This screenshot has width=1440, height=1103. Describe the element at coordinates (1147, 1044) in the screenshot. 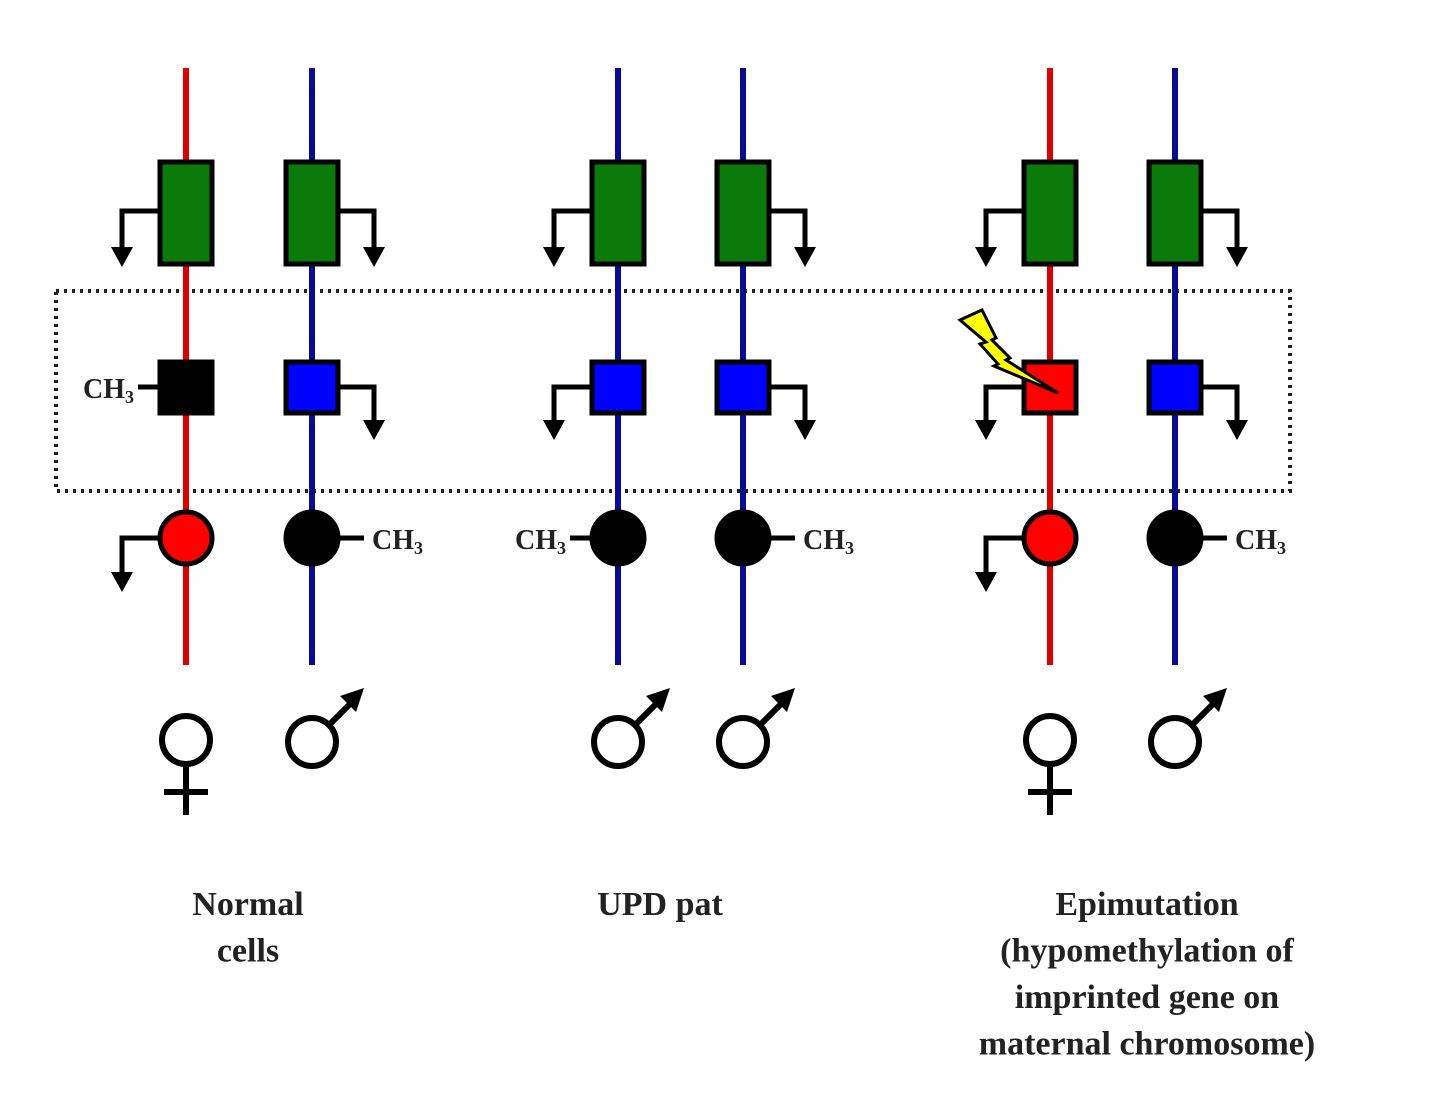

I see `panel-label-line: maternal chromosome)` at that location.